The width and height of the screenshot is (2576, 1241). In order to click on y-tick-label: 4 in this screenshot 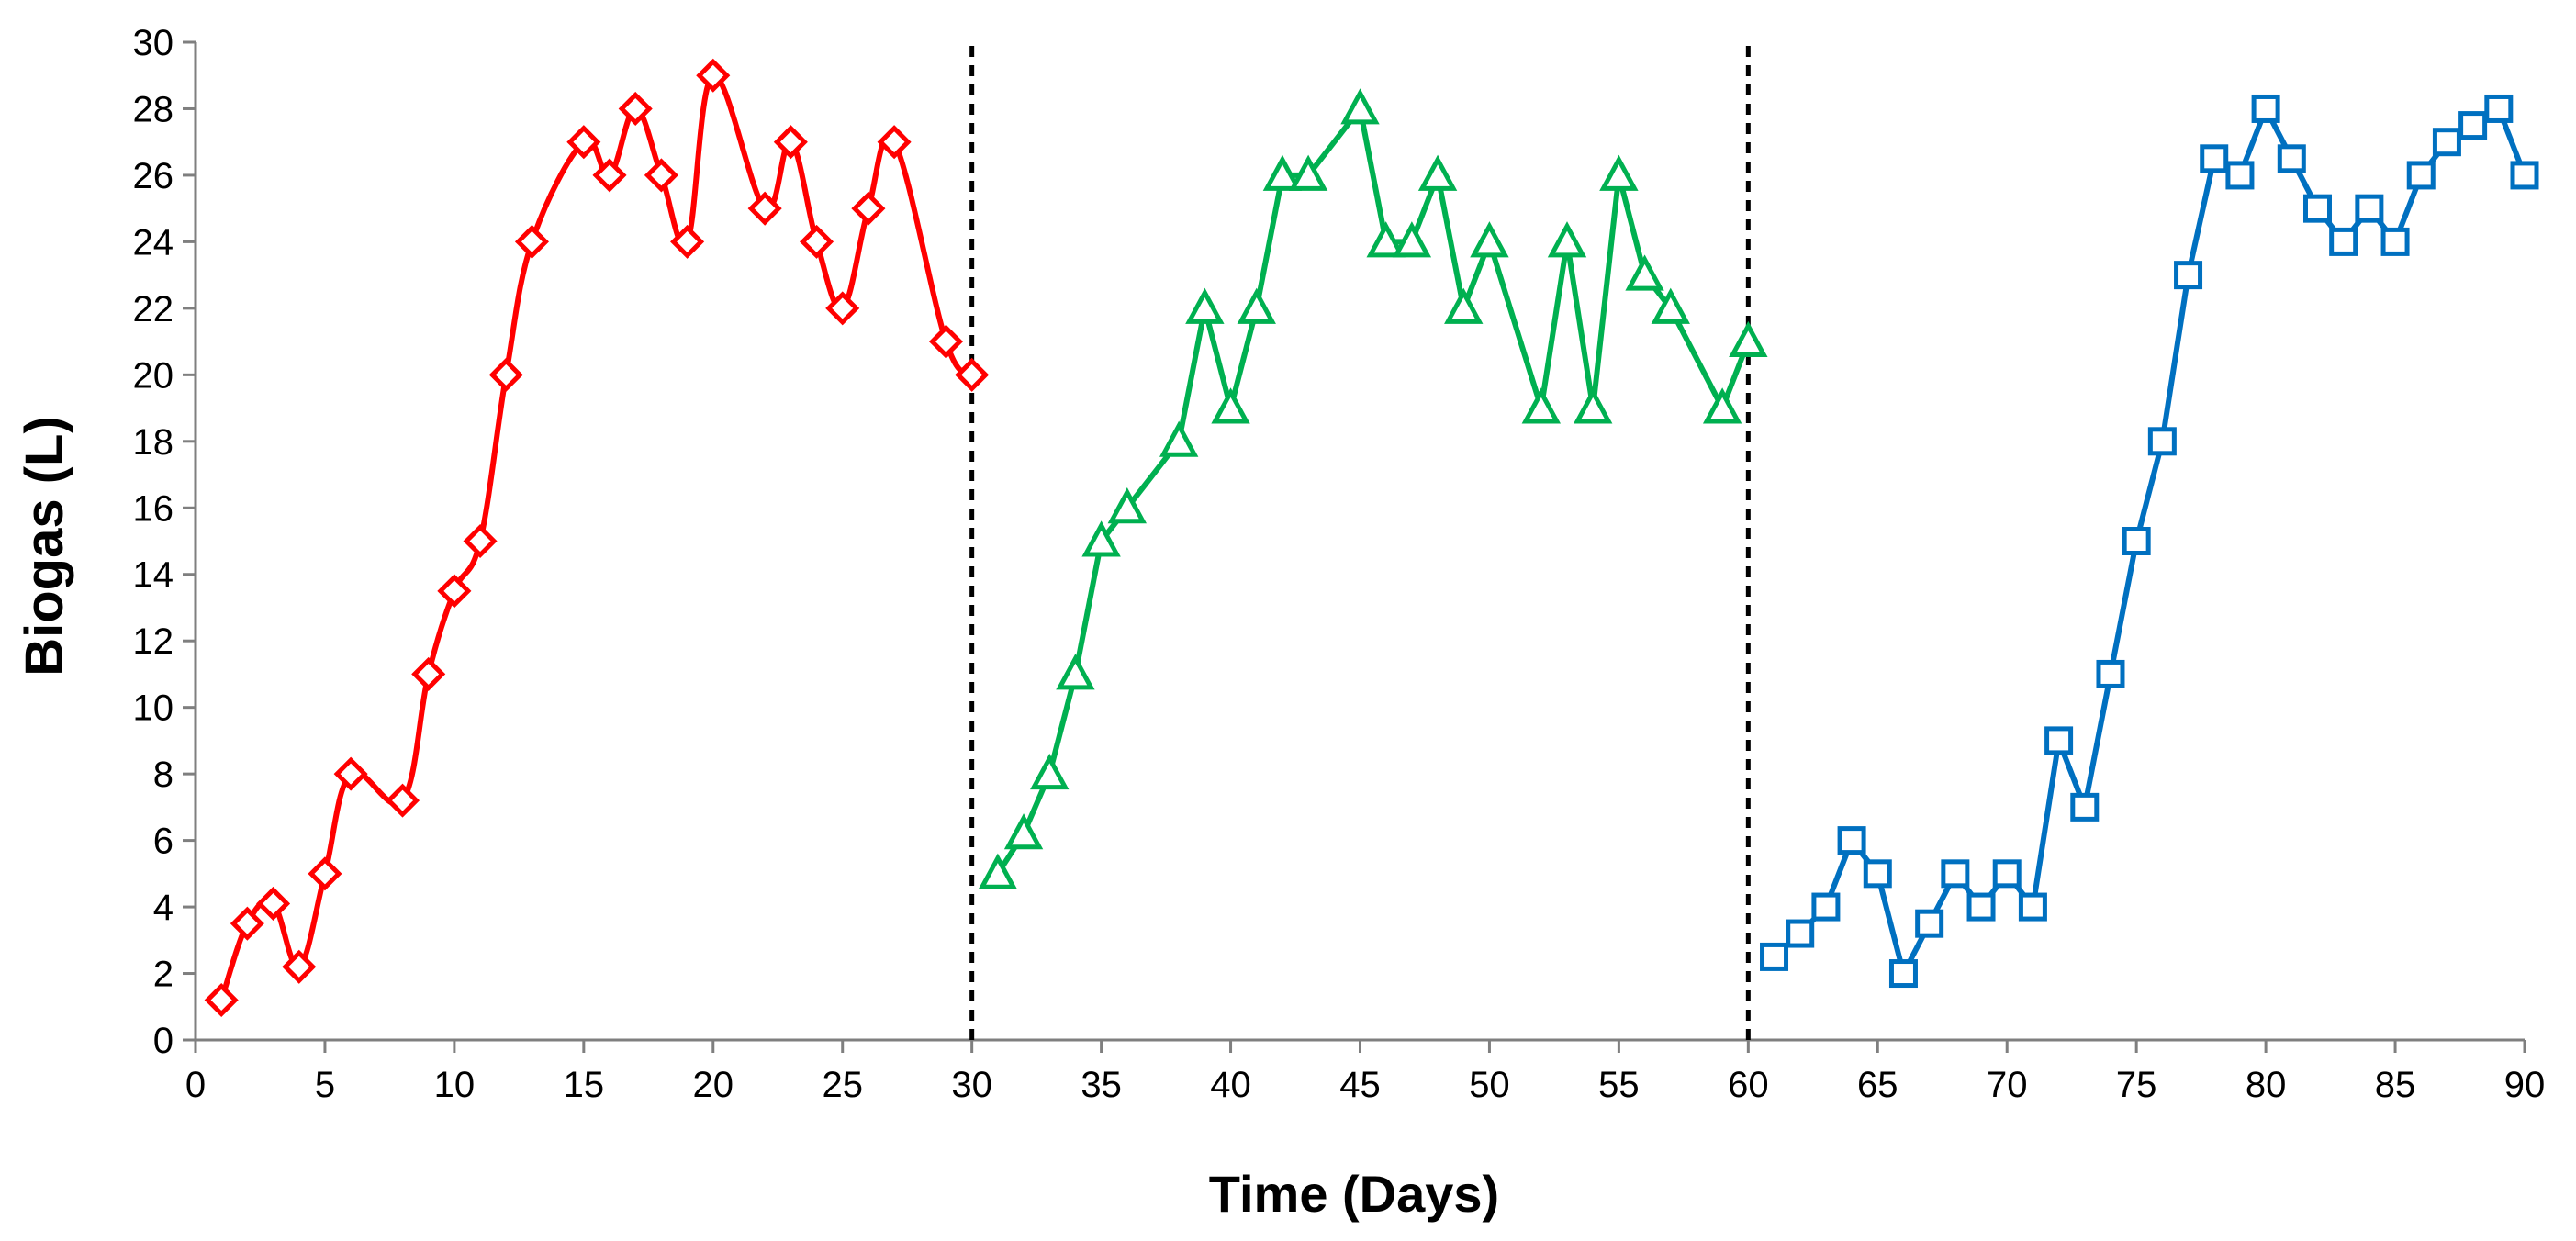, I will do `click(163, 908)`.